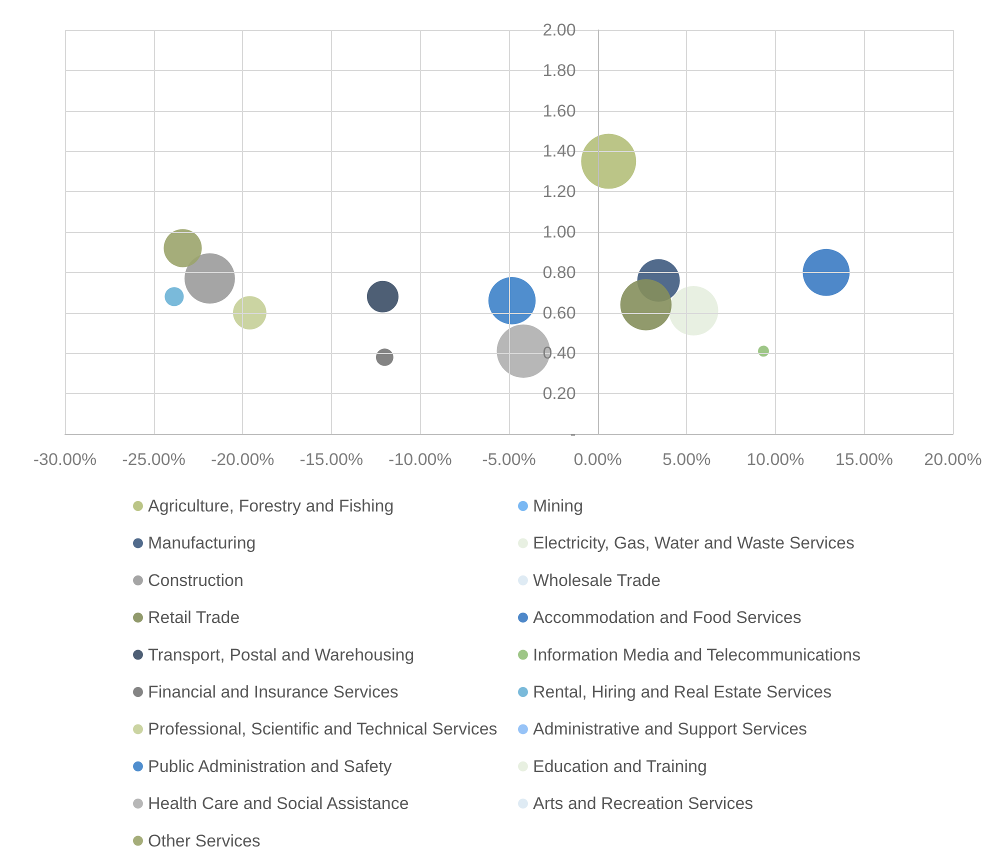  I want to click on legend-label: Electricity, Gas, Water and Waste Services, so click(694, 543).